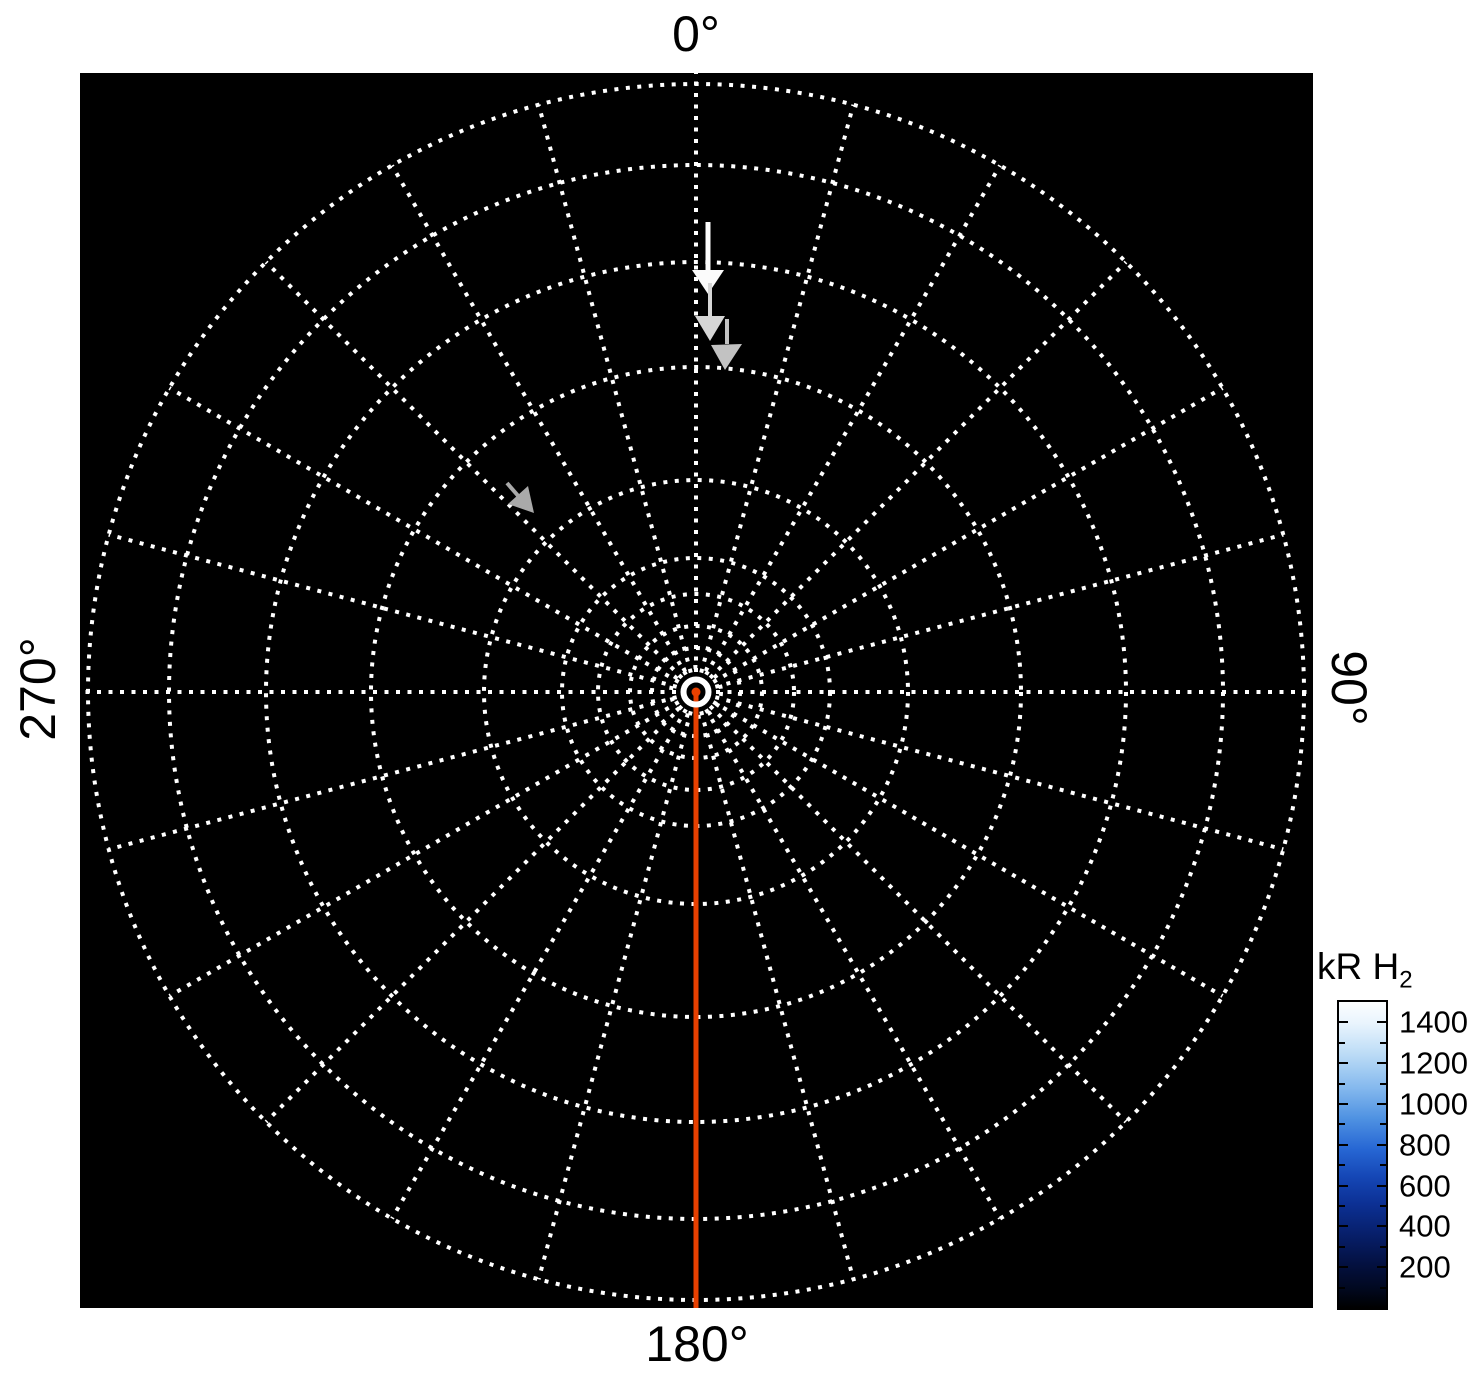 Image resolution: width=1481 pixels, height=1384 pixels. What do you see at coordinates (1425, 1186) in the screenshot?
I see `colorbar-tick-label: 600` at bounding box center [1425, 1186].